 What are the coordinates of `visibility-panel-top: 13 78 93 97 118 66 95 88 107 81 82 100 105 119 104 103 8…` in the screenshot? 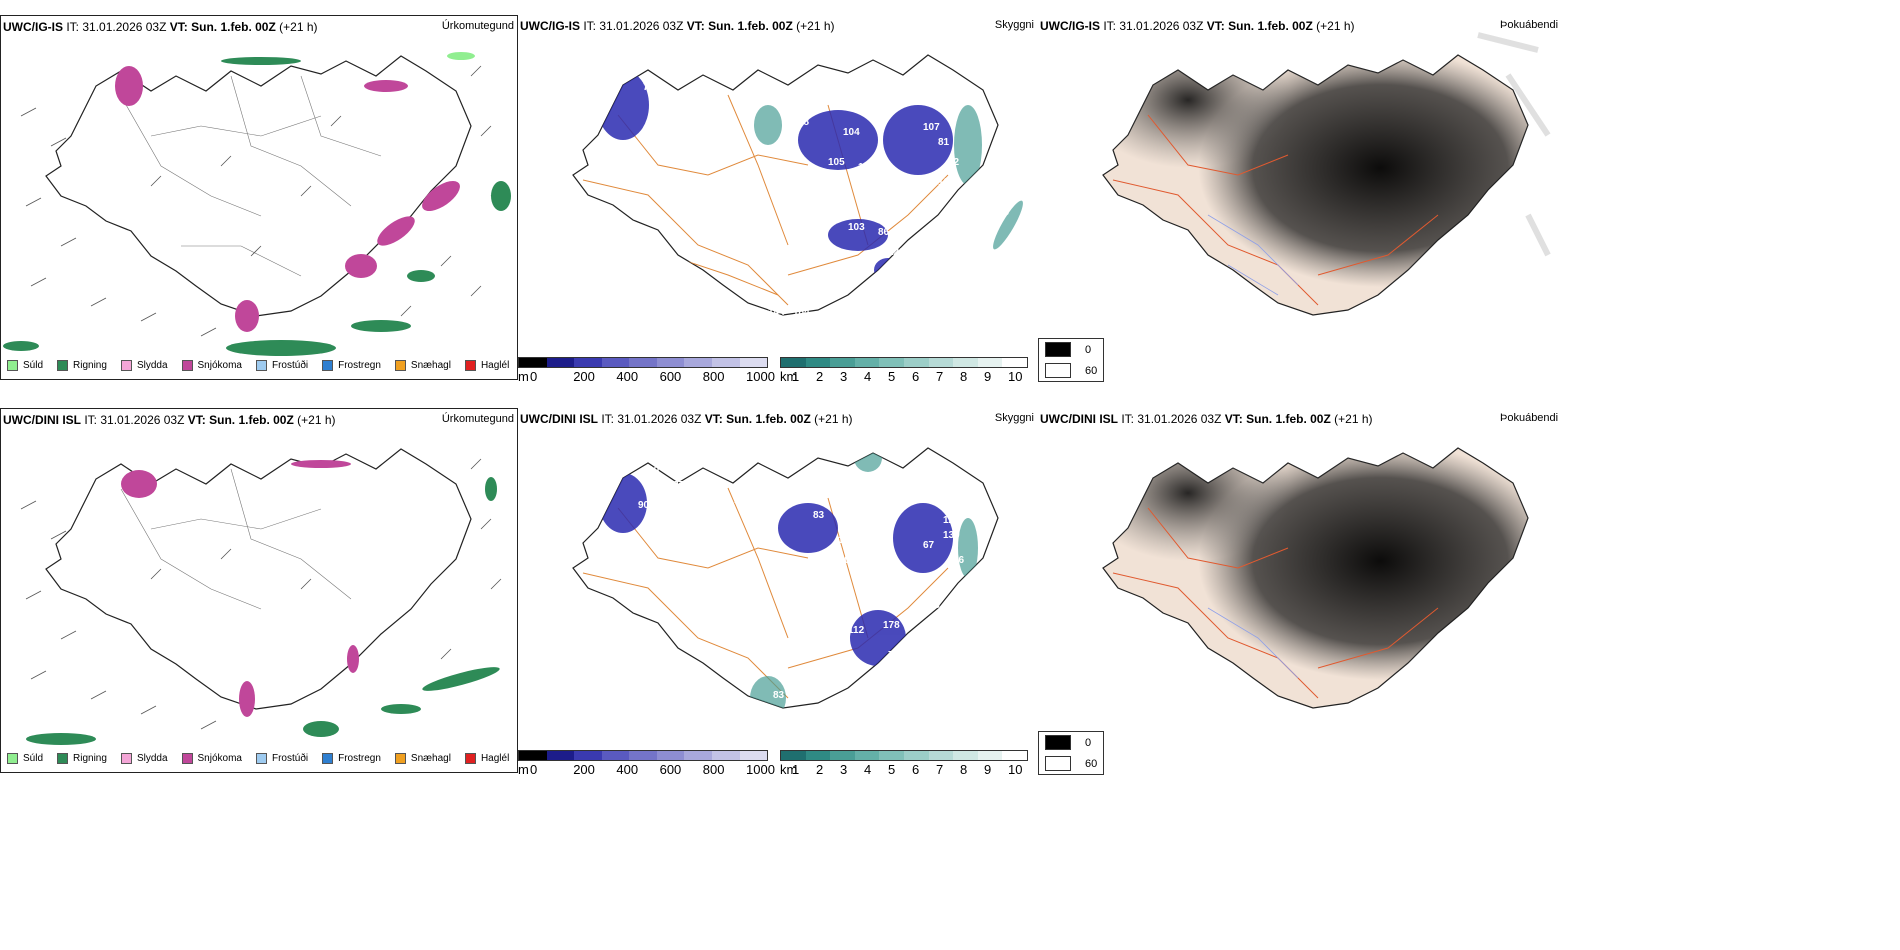 It's located at (778, 199).